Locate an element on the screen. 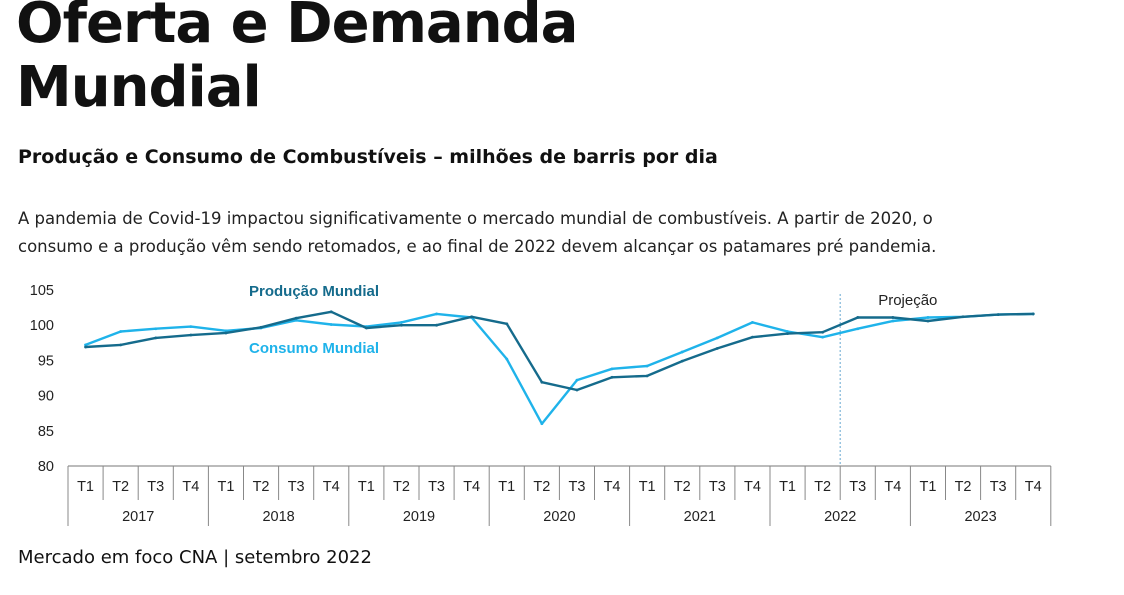  x-year-label: 2021 is located at coordinates (700, 517).